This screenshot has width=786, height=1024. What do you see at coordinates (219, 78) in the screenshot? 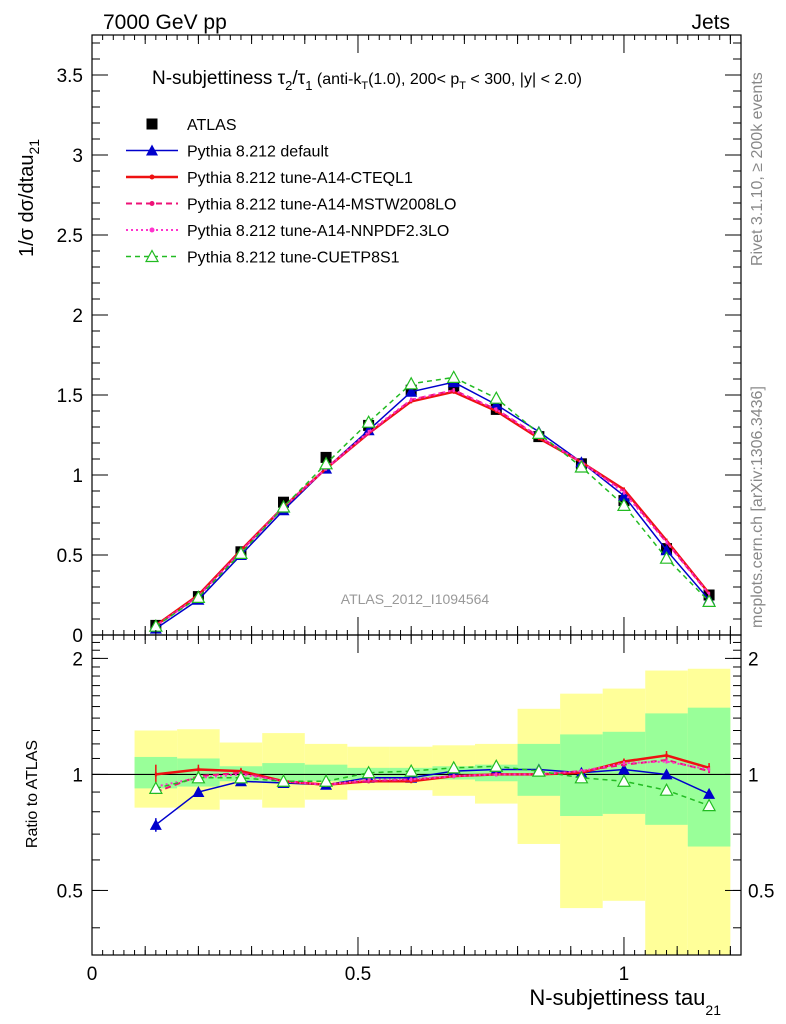
I see `title-main: N-subjettiness τ` at bounding box center [219, 78].